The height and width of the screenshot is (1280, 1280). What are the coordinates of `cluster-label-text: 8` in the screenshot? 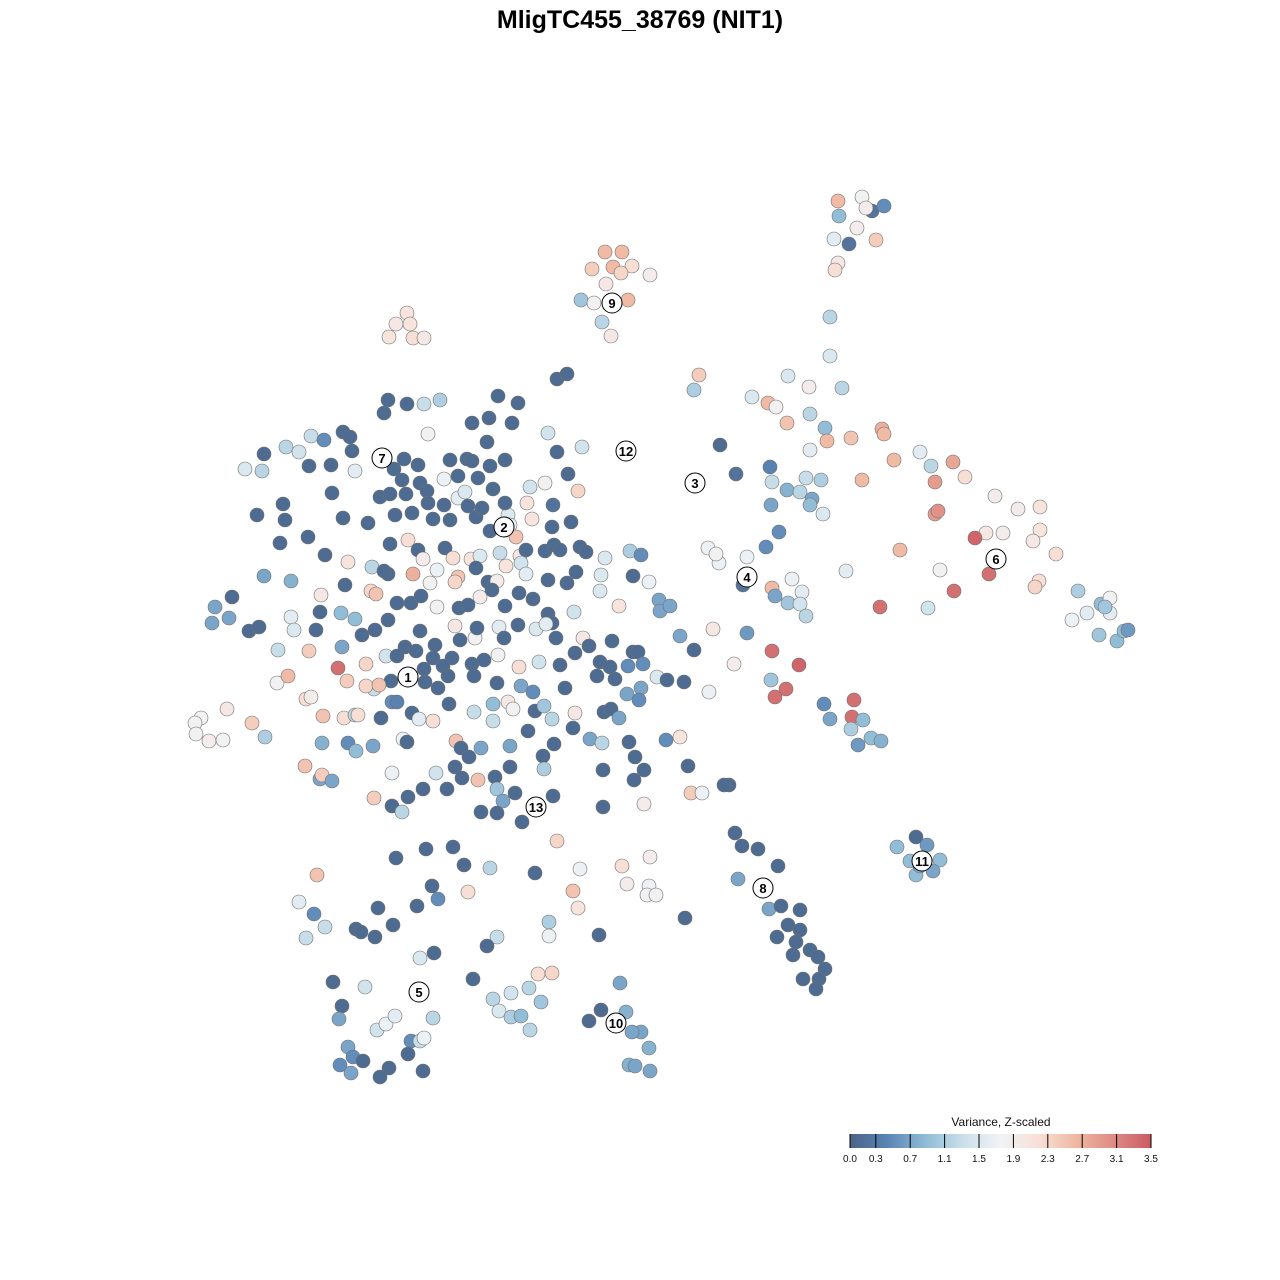 It's located at (762, 888).